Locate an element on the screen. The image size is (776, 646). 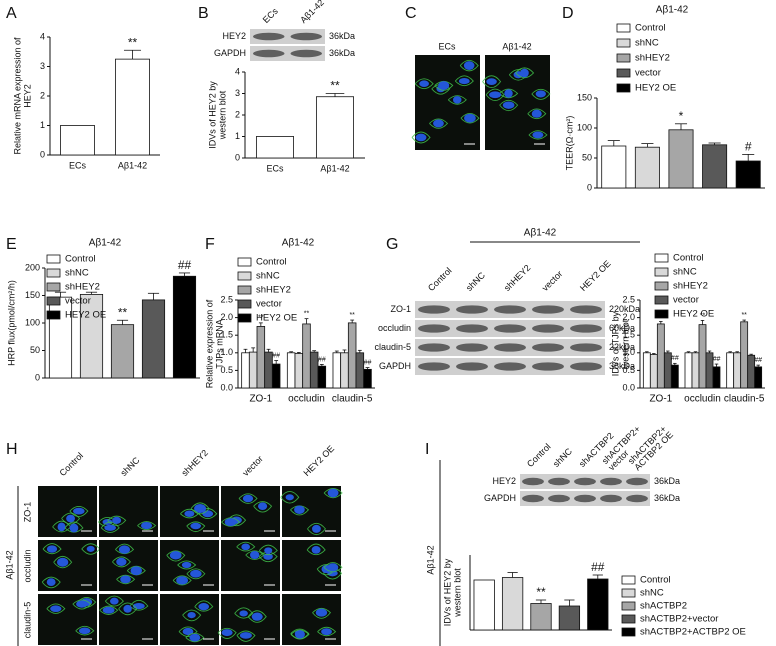
x-tick-label: ECs is located at coordinates (275, 168).